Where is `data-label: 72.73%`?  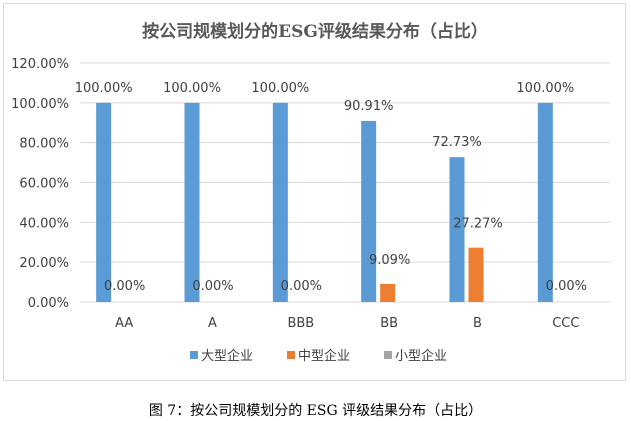 data-label: 72.73% is located at coordinates (457, 142).